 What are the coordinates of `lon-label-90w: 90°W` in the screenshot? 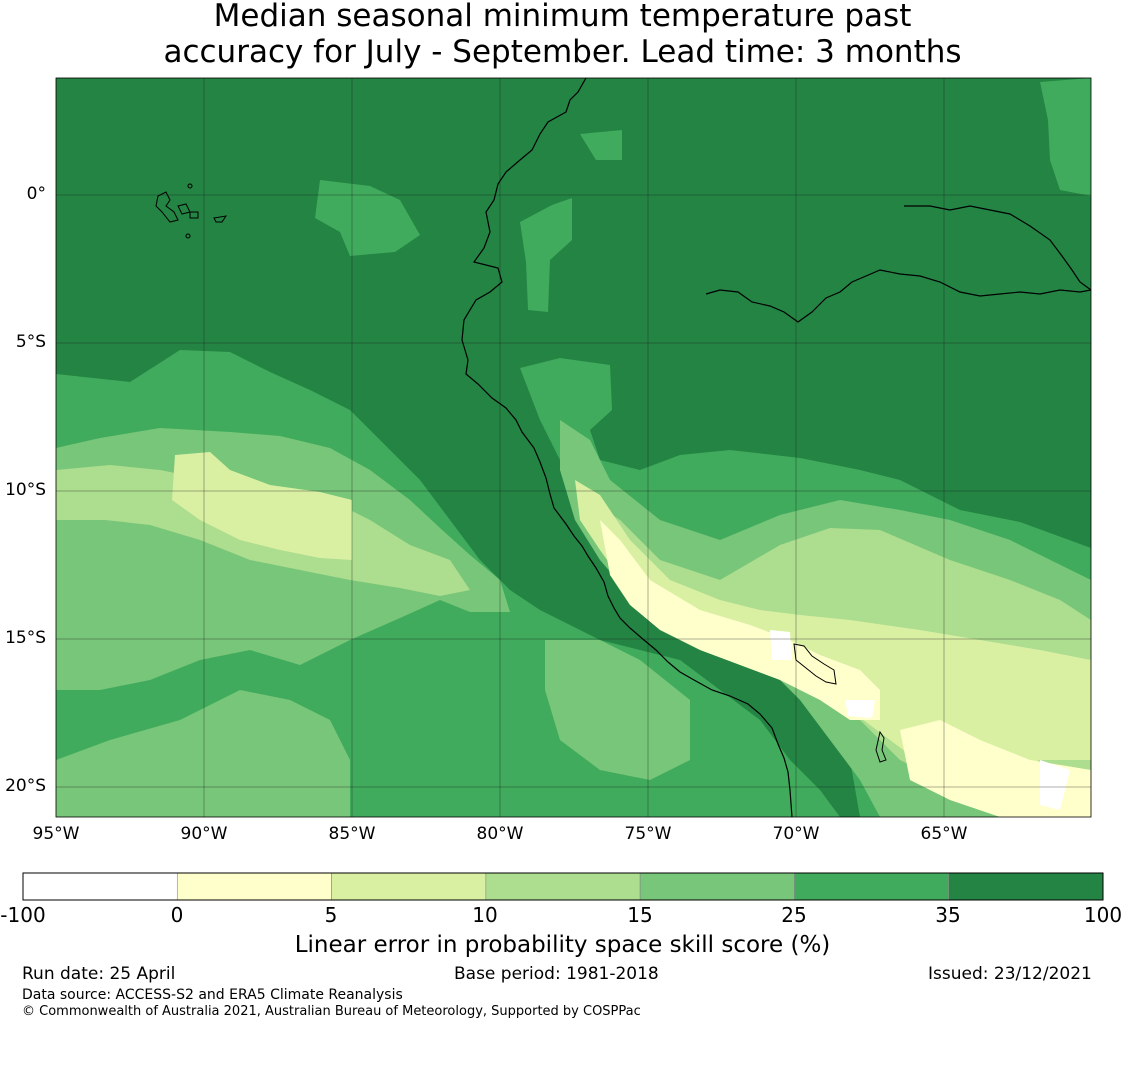 It's located at (204, 834).